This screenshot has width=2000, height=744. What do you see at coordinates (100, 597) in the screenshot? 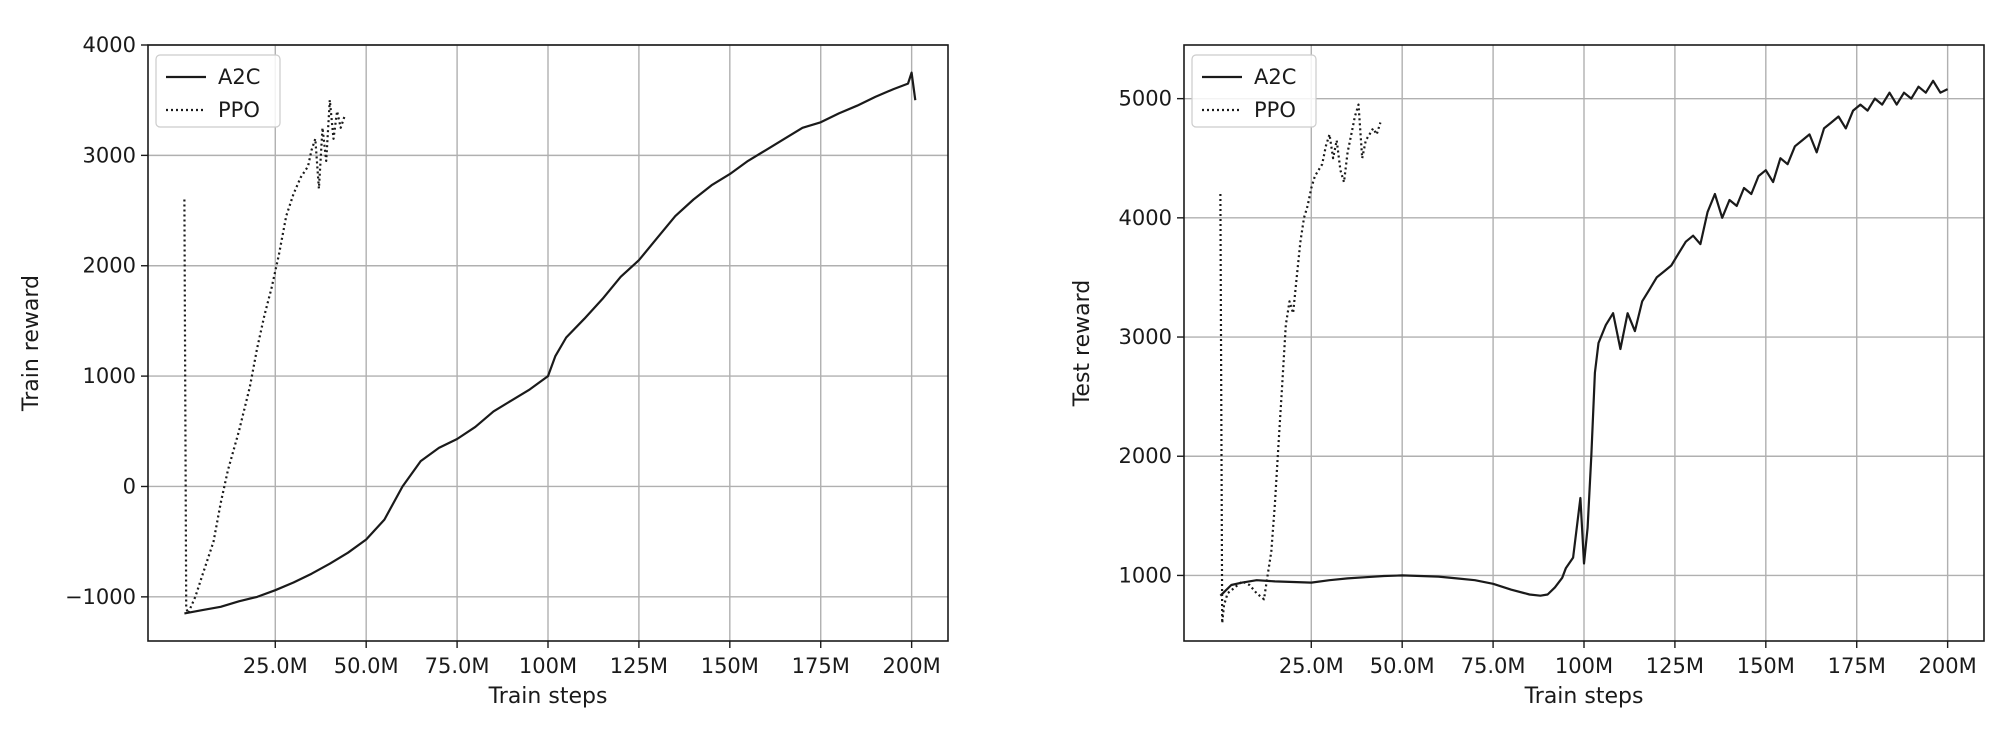
I see `y-tick-label: −1000` at bounding box center [100, 597].